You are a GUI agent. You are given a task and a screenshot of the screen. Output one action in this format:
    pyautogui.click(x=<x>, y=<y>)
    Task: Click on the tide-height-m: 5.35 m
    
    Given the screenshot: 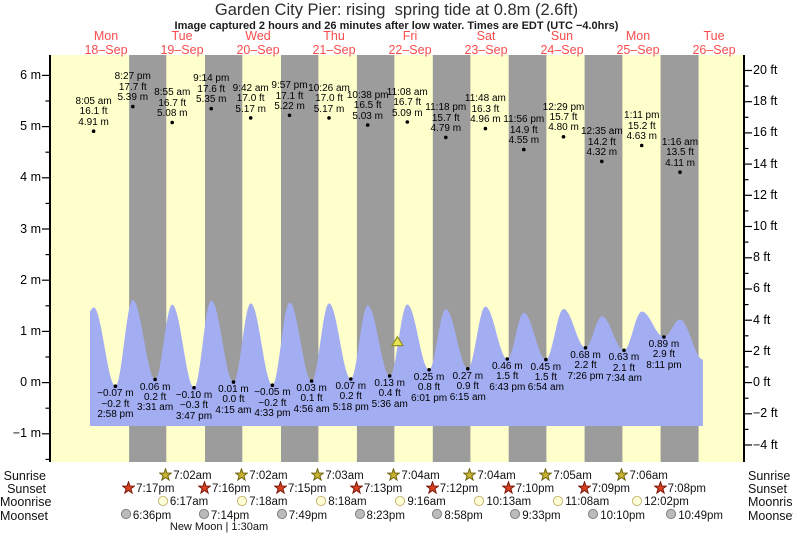 What is the action you would take?
    pyautogui.click(x=211, y=100)
    